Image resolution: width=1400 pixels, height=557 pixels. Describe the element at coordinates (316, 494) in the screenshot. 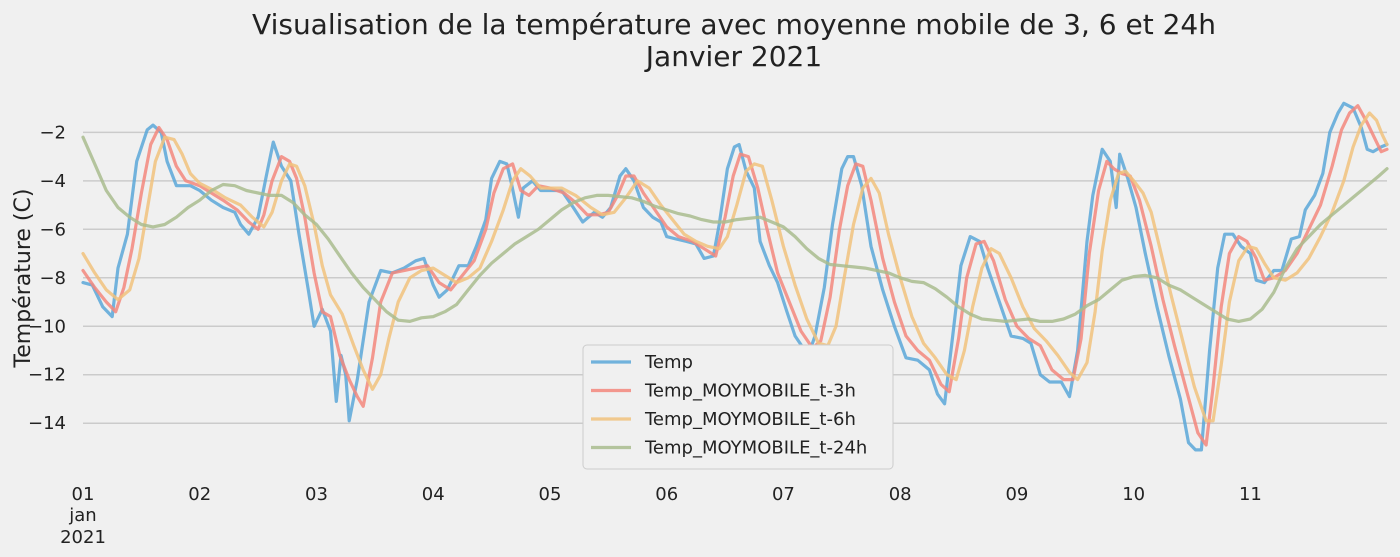

I see `x-tick-label: 03` at that location.